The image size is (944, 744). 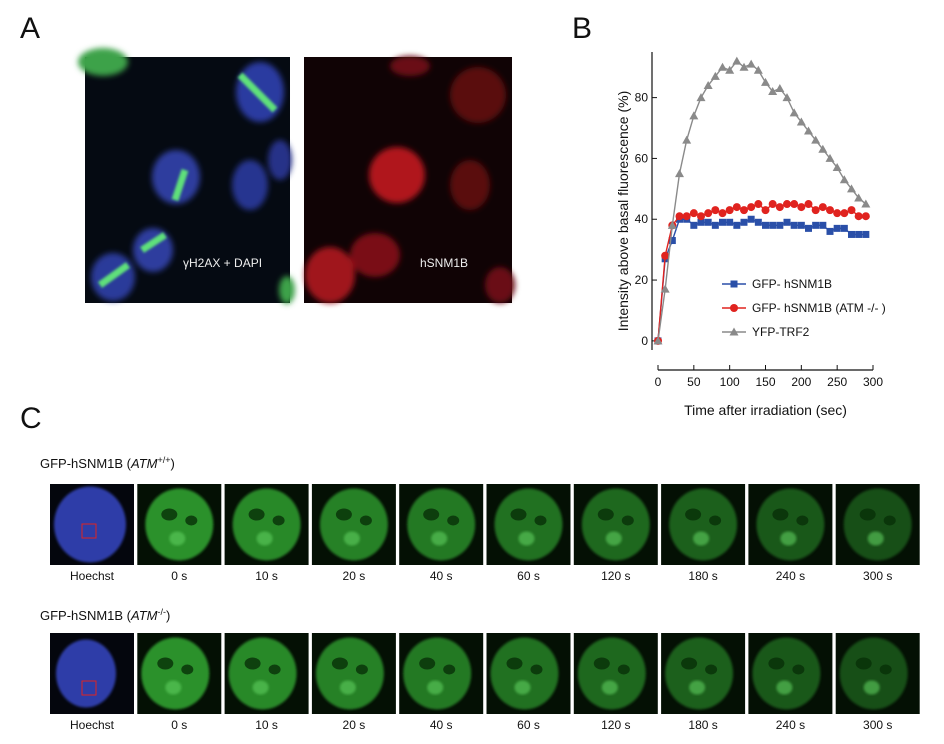 I want to click on row-title: GFP-hSNM1B (ATM+/+), so click(x=107, y=463).